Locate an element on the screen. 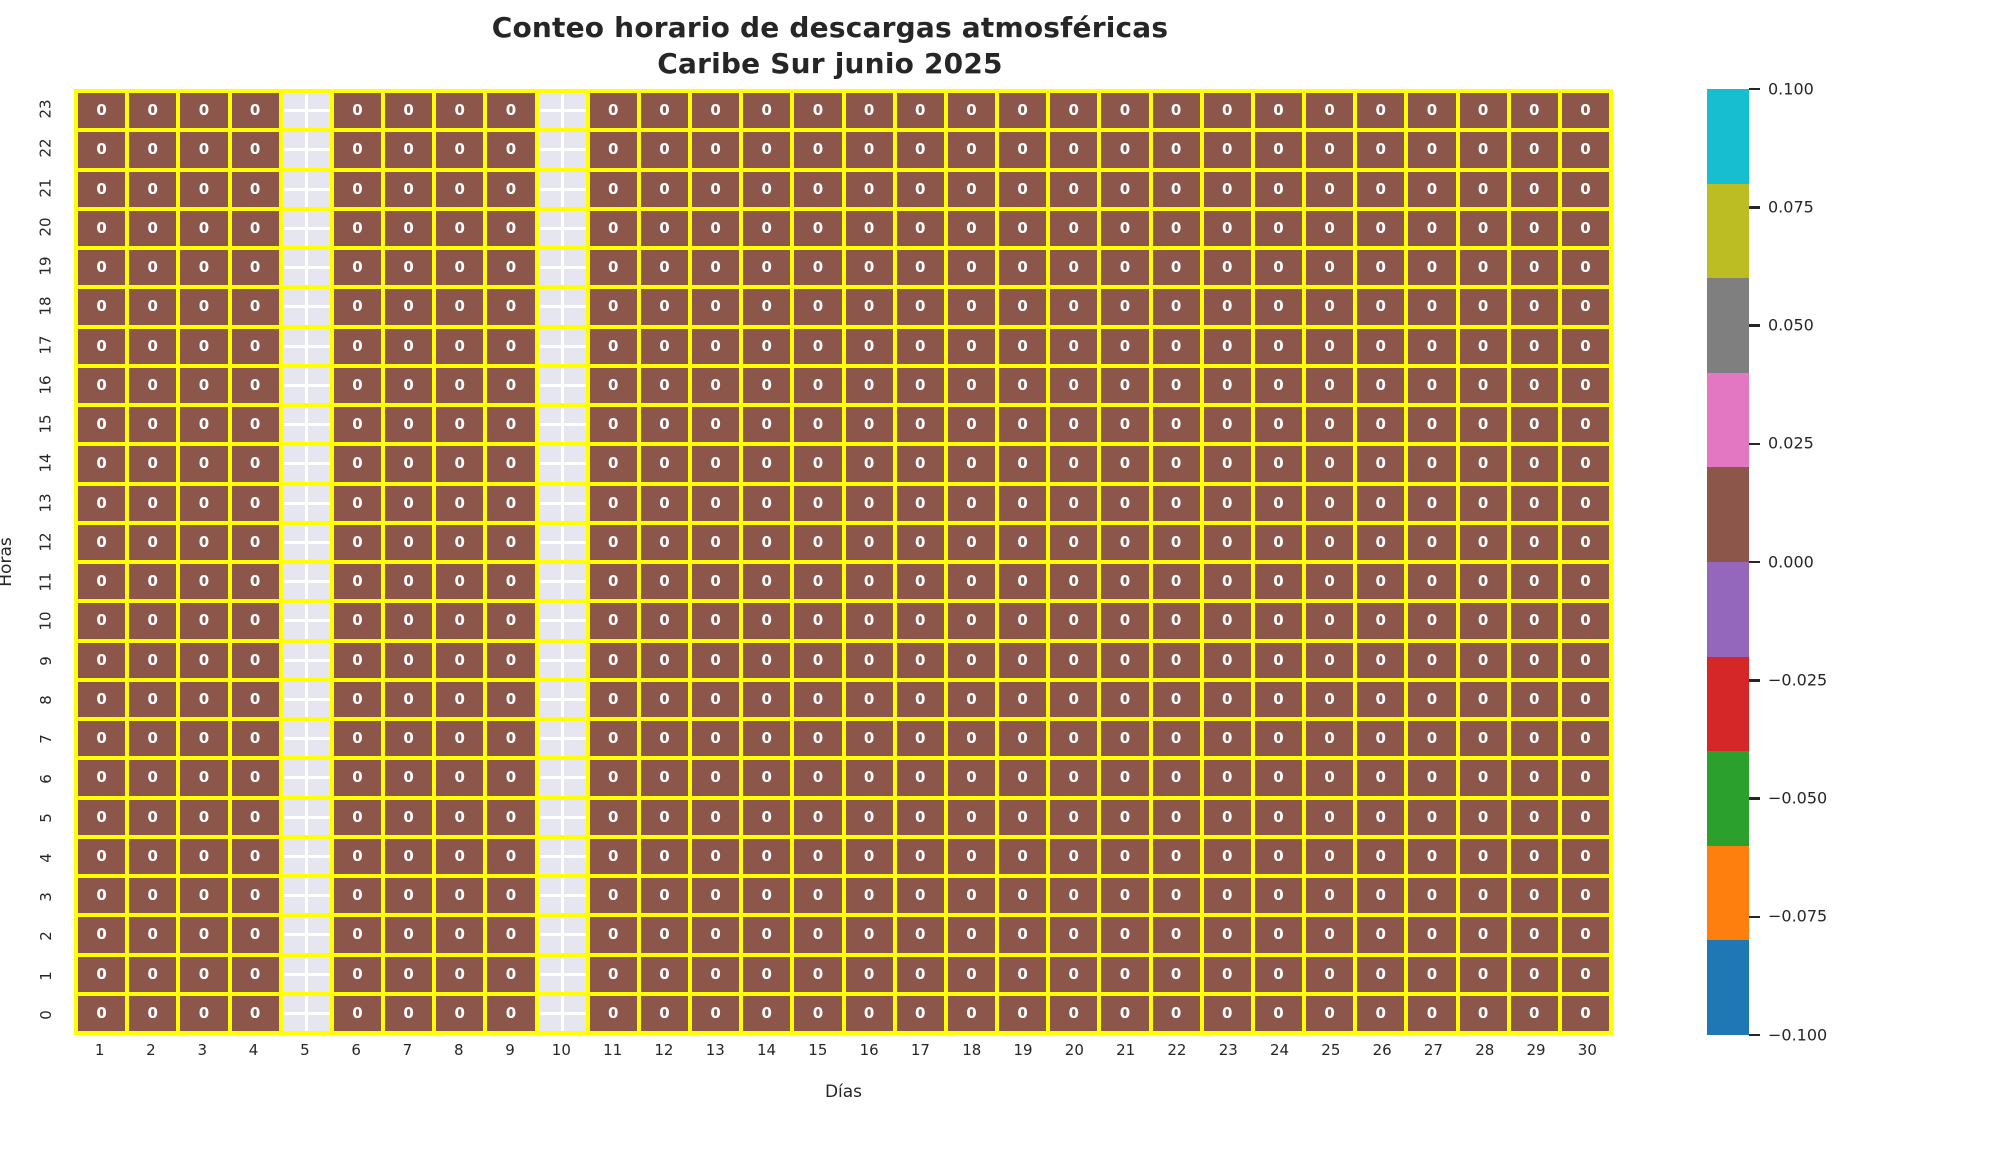  colorbar-tick-text: 0.075 is located at coordinates (1791, 207).